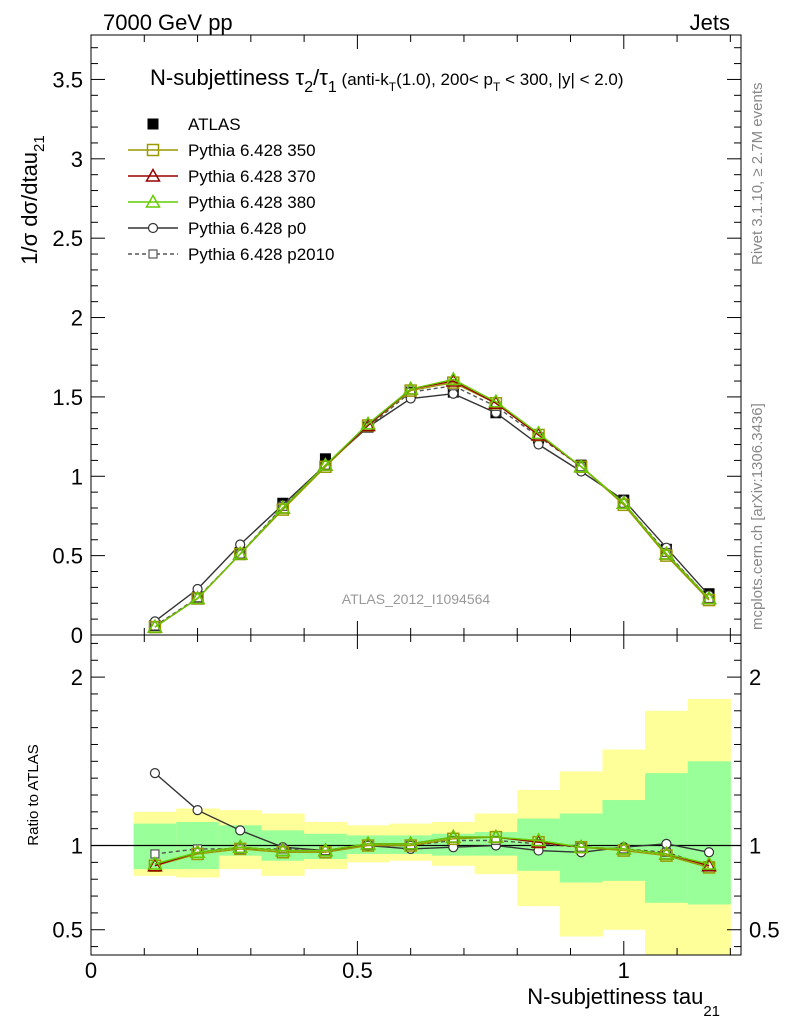  What do you see at coordinates (623, 1002) in the screenshot?
I see `x-axis-label: N-subjettiness tau21` at bounding box center [623, 1002].